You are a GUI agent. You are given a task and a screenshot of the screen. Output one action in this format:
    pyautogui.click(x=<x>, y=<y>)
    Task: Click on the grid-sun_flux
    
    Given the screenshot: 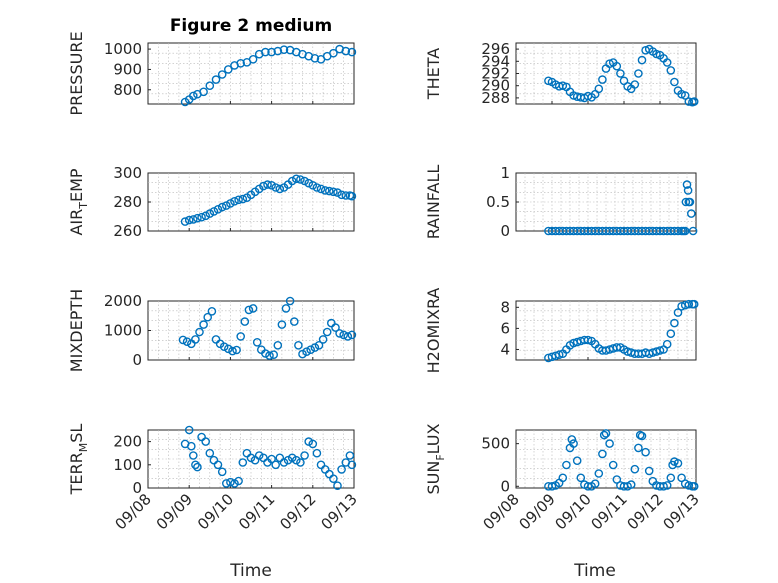 What is the action you would take?
    pyautogui.click(x=606, y=459)
    